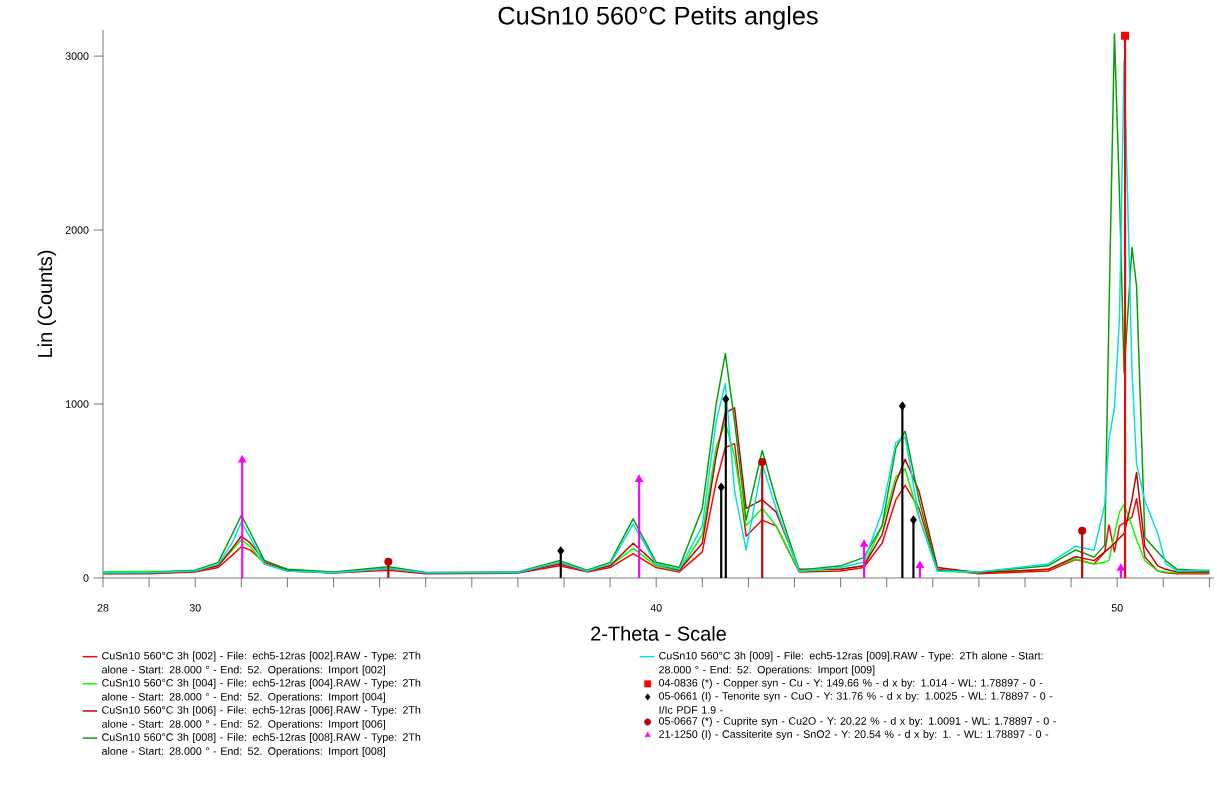 This screenshot has width=1217, height=796. I want to click on y-tick-label: 1000, so click(77, 404).